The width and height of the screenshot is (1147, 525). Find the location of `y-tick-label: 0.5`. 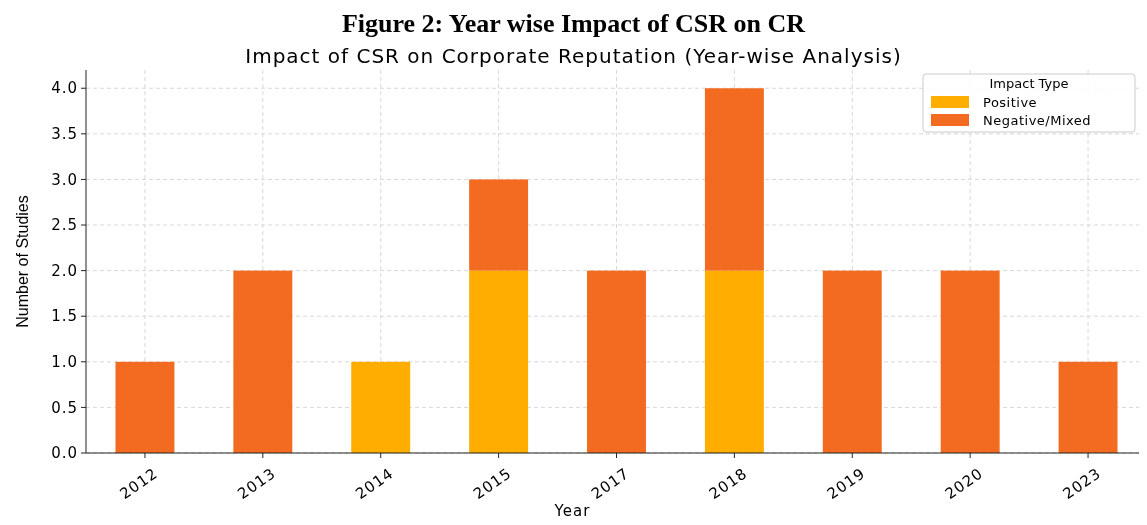

y-tick-label: 0.5 is located at coordinates (64, 407).